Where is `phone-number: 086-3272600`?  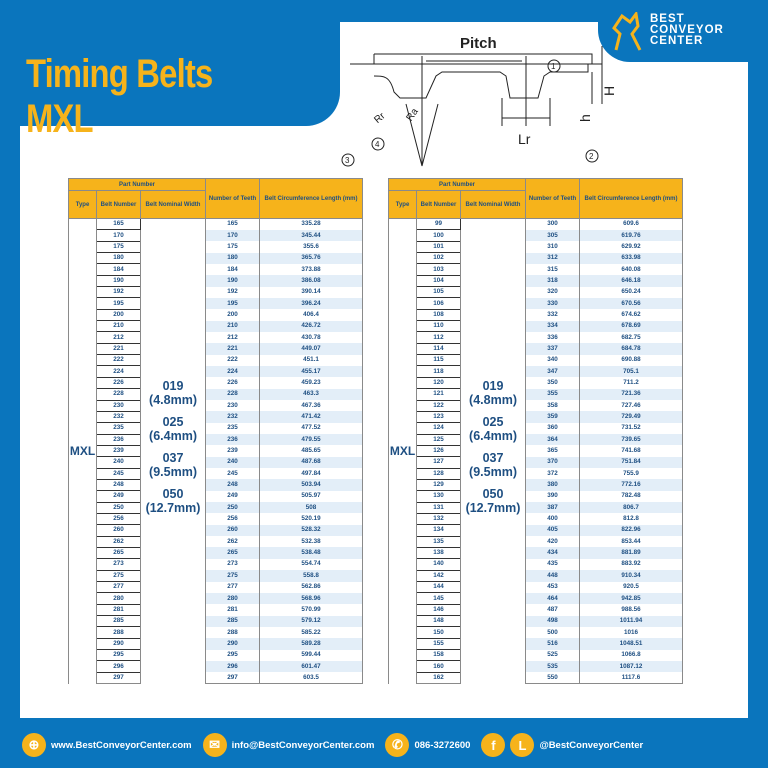
phone-number: 086-3272600 is located at coordinates (442, 745).